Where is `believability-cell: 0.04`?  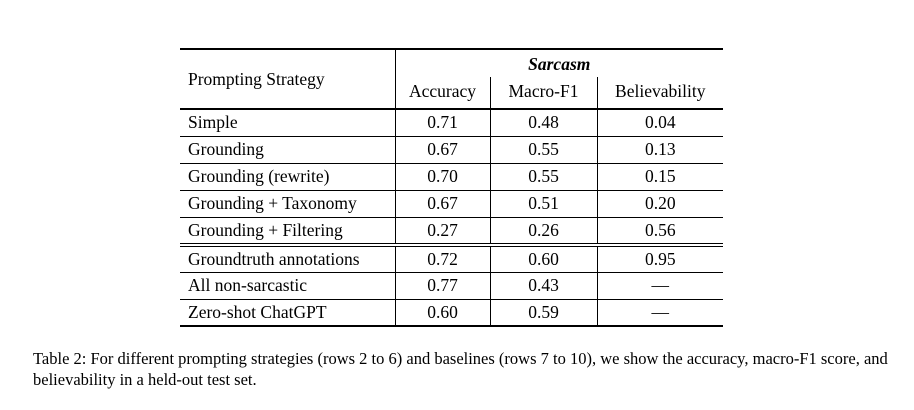 believability-cell: 0.04 is located at coordinates (660, 122).